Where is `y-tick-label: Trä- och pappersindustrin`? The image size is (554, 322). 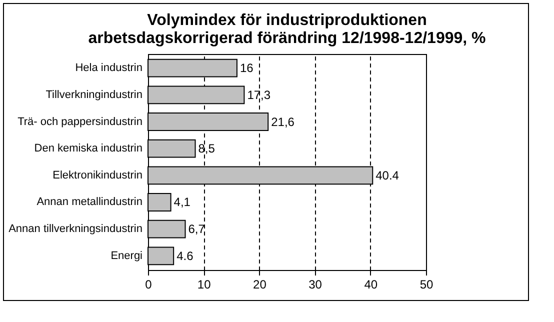
y-tick-label: Trä- och pappersindustrin is located at coordinates (80, 122).